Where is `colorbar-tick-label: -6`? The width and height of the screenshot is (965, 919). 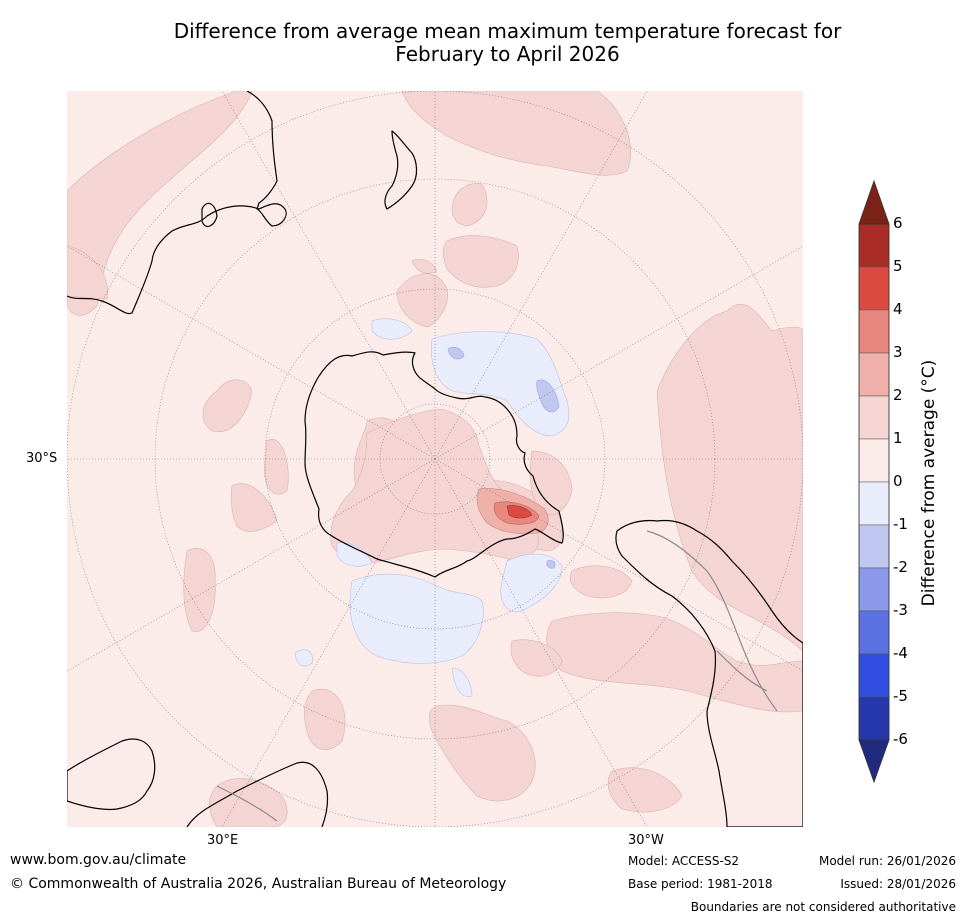 colorbar-tick-label: -6 is located at coordinates (900, 739).